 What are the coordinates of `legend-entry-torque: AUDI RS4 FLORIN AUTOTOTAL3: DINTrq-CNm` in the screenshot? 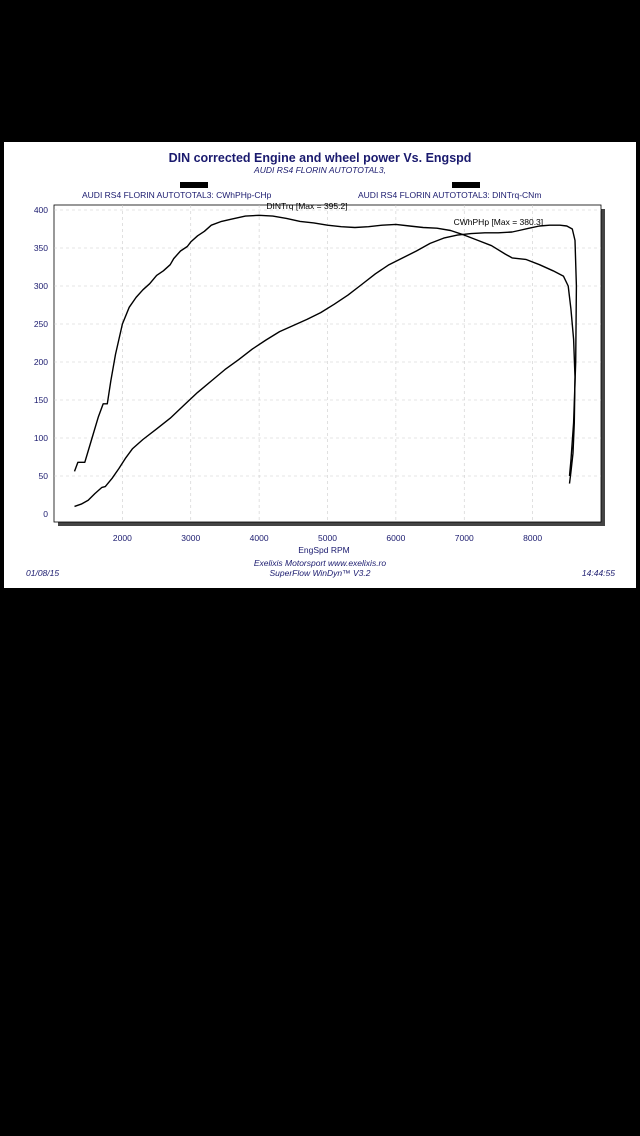 It's located at (449, 195).